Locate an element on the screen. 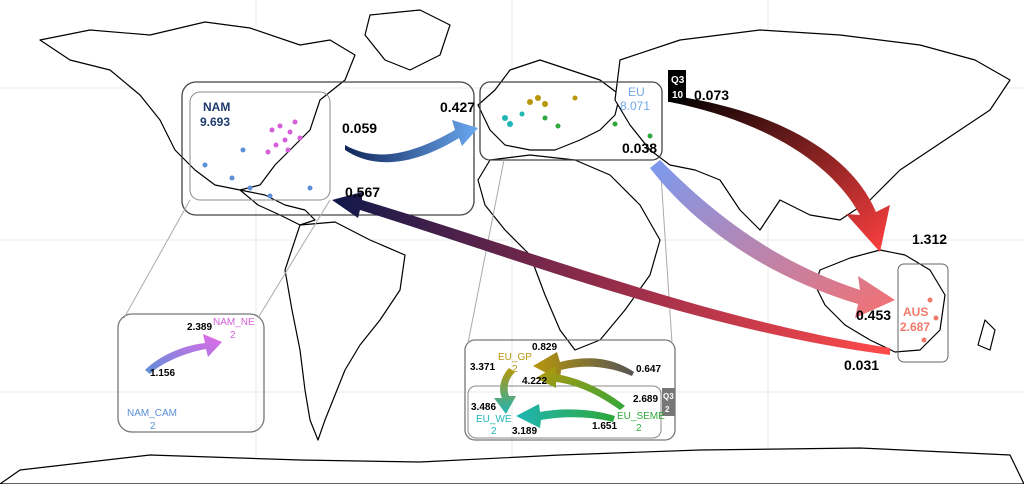 This screenshot has height=484, width=1024. flow-value-aus-nam-to: 0.567 is located at coordinates (362, 192).